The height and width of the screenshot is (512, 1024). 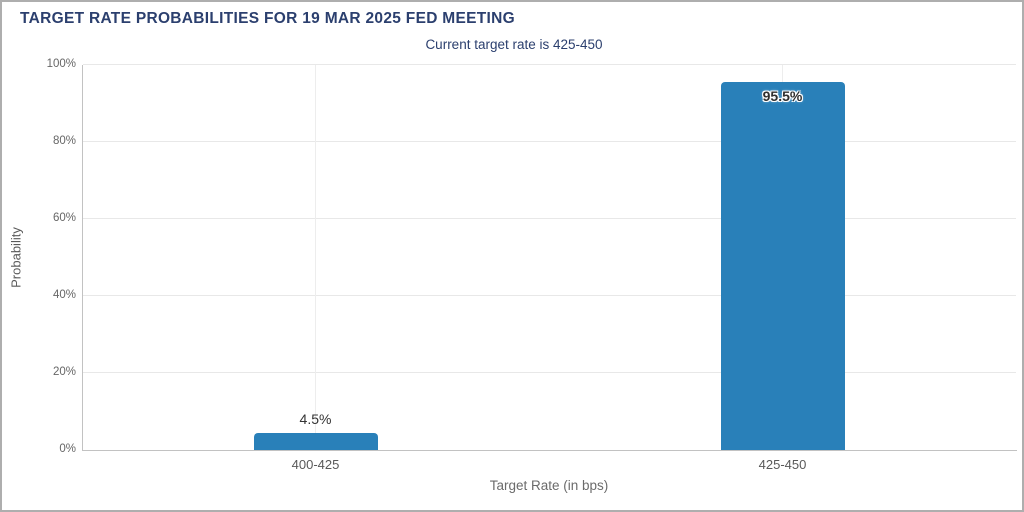 I want to click on gridline-v, so click(x=315, y=257).